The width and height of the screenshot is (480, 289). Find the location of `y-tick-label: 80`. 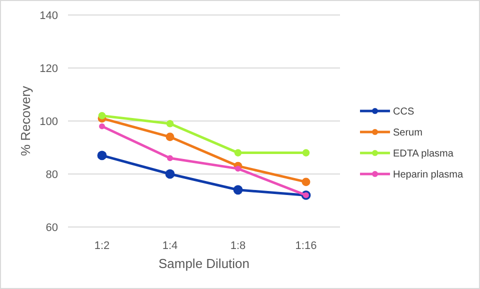

y-tick-label: 80 is located at coordinates (52, 174).